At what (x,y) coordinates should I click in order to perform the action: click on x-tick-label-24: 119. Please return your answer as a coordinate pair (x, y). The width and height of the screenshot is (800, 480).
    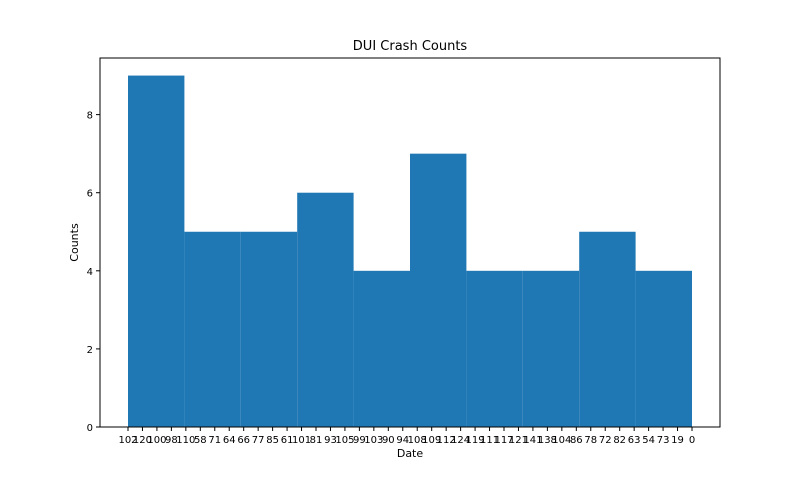
    Looking at the image, I should click on (475, 440).